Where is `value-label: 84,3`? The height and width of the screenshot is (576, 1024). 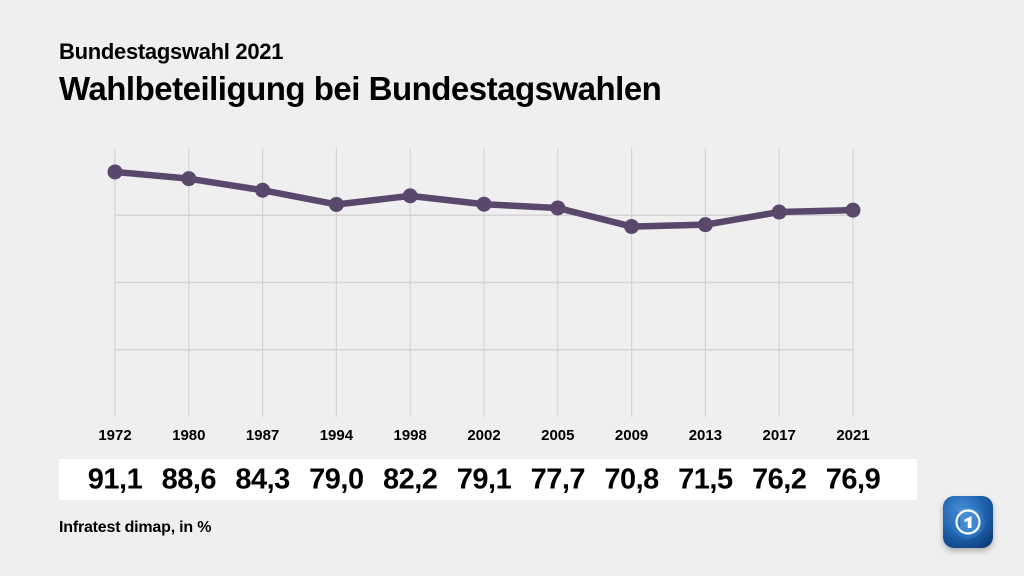 value-label: 84,3 is located at coordinates (262, 479).